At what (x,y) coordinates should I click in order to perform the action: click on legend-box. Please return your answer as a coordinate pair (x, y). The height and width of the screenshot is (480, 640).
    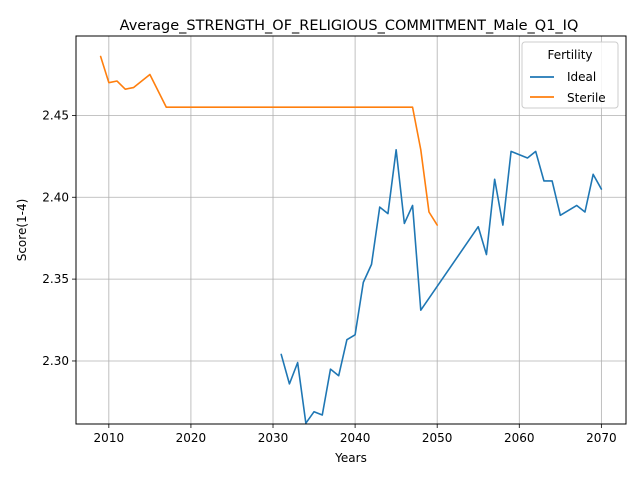
    Looking at the image, I should click on (570, 75).